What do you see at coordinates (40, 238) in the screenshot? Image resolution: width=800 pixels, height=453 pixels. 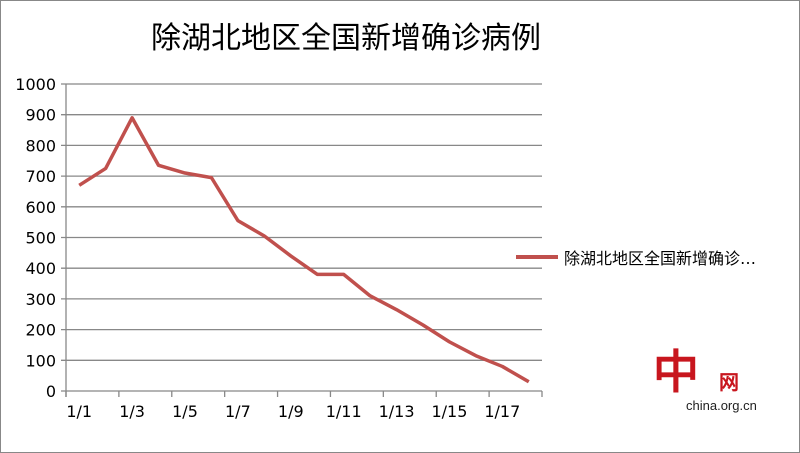 I see `y-tick-label: 500` at bounding box center [40, 238].